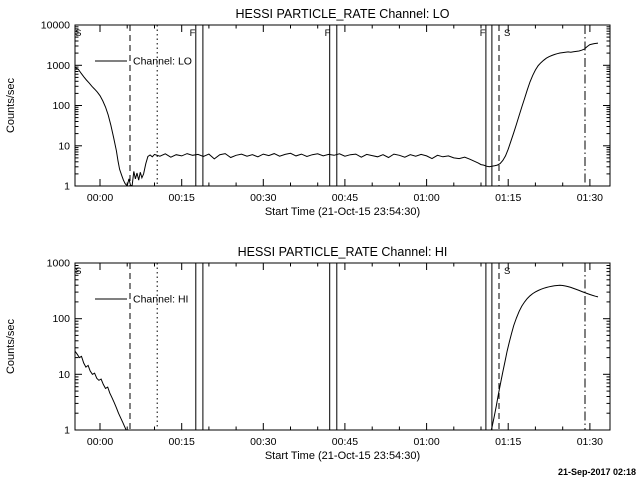 The image size is (640, 480). I want to click on legend-label: Channel: HI, so click(160, 300).